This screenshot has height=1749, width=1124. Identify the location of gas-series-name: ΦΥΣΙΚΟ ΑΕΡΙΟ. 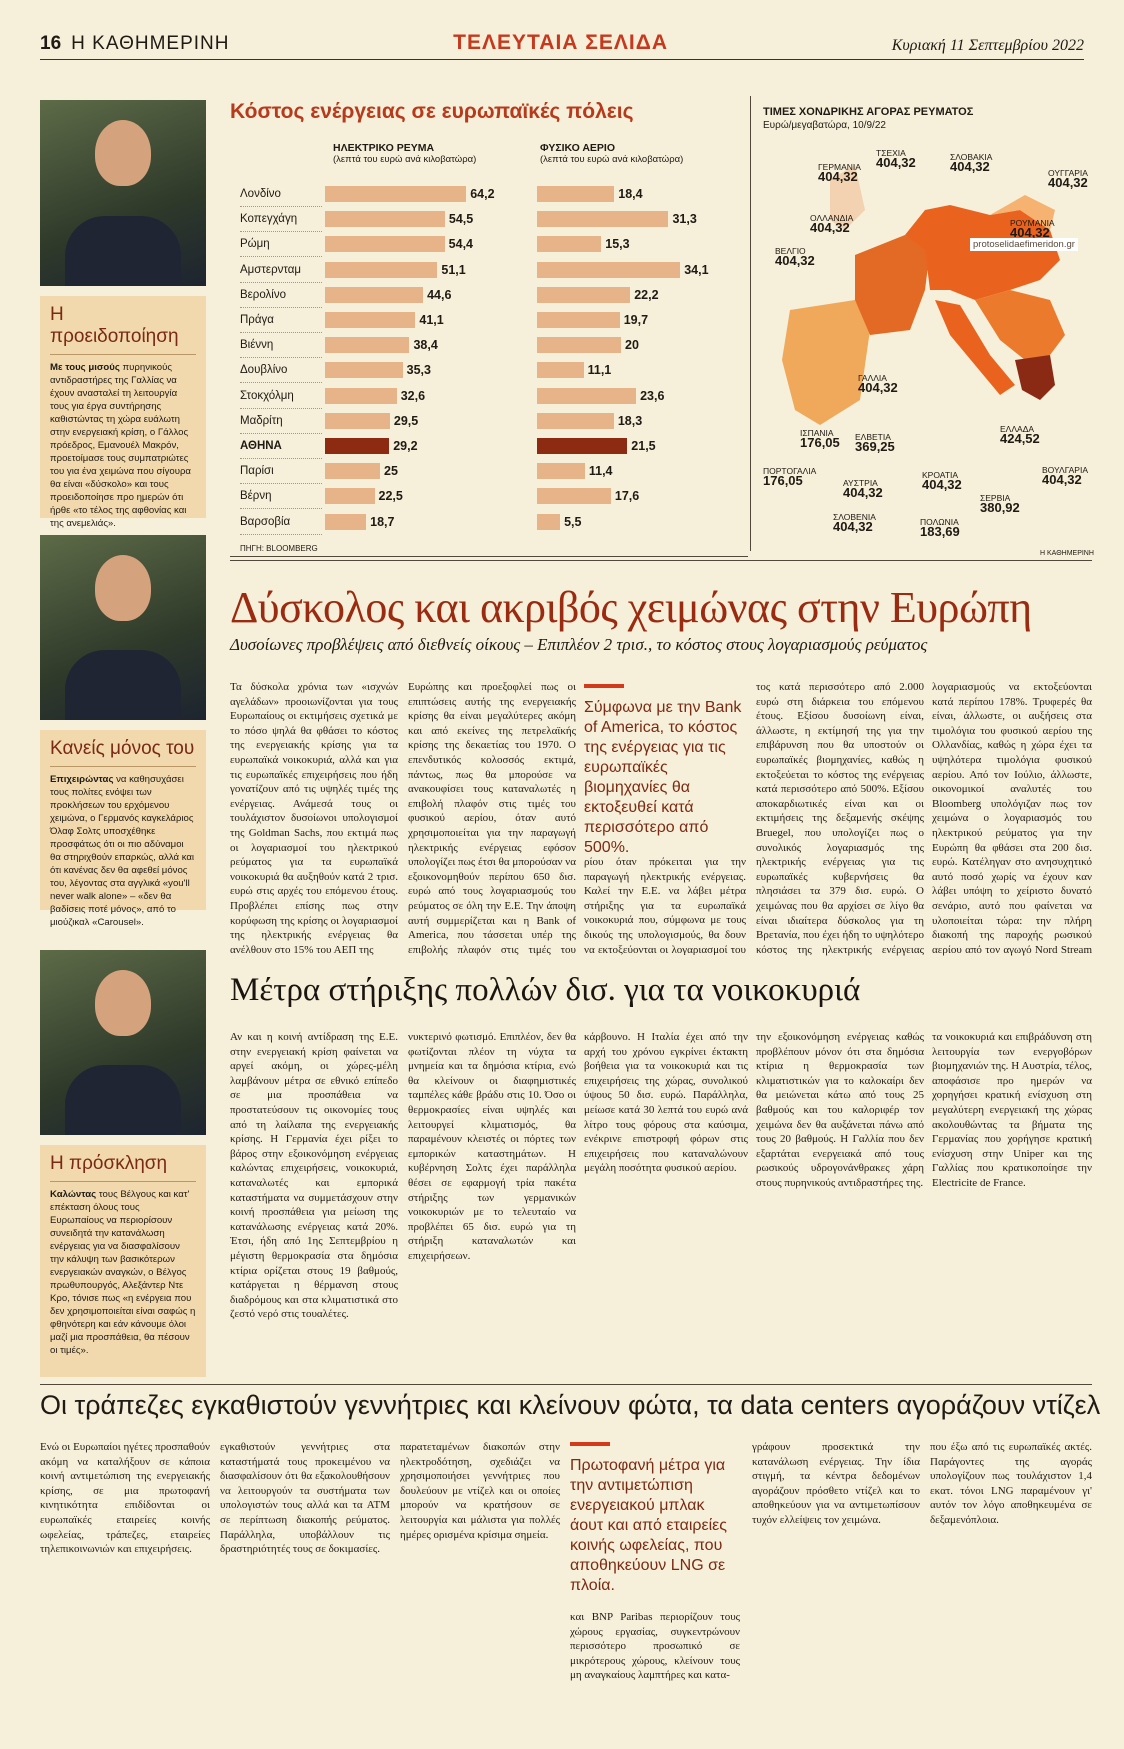
(578, 148).